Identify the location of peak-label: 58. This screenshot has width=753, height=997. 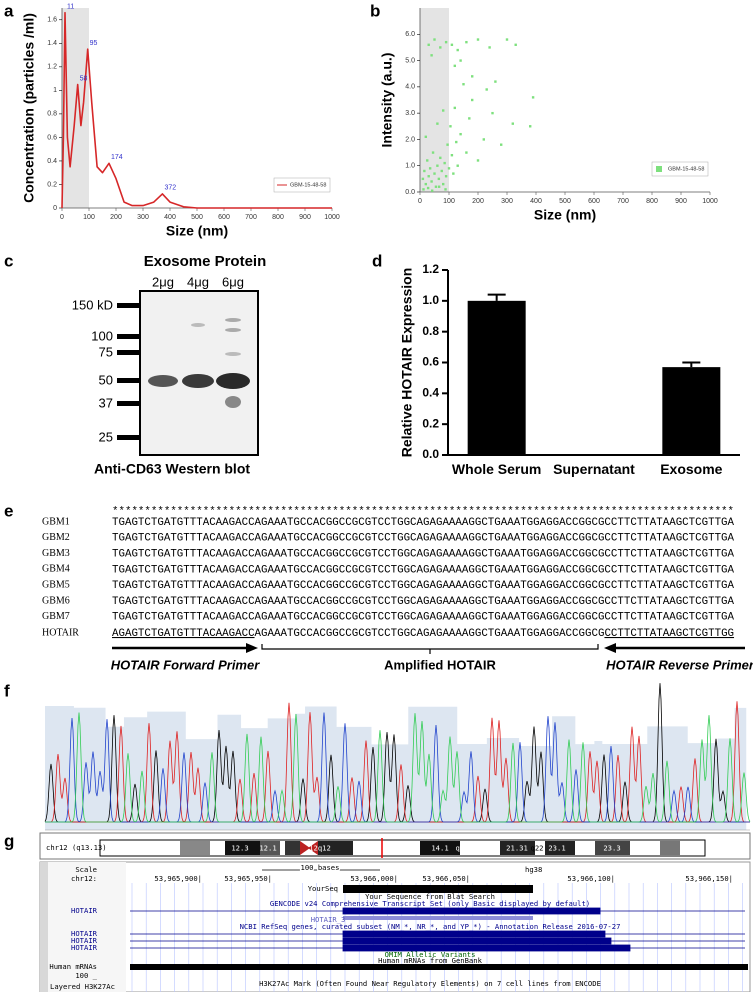
(84, 78).